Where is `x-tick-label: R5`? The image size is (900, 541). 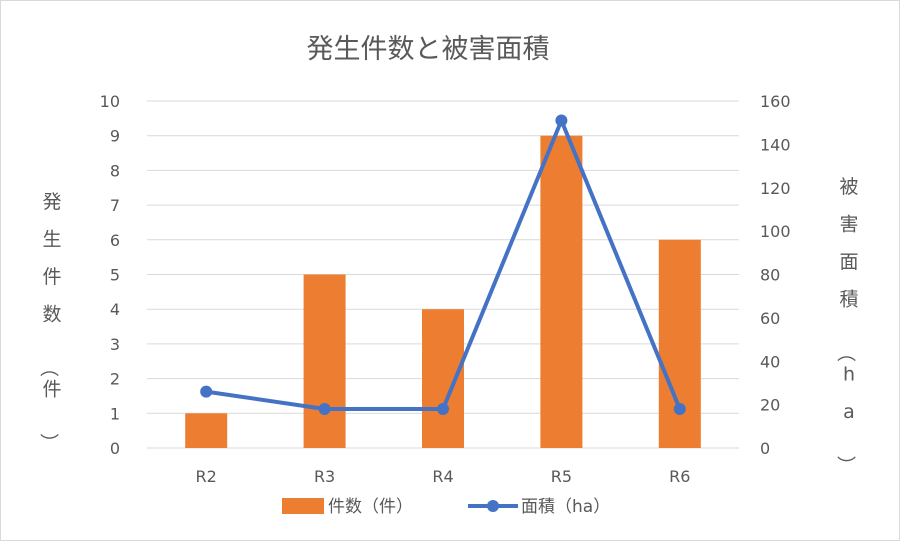 x-tick-label: R5 is located at coordinates (561, 476).